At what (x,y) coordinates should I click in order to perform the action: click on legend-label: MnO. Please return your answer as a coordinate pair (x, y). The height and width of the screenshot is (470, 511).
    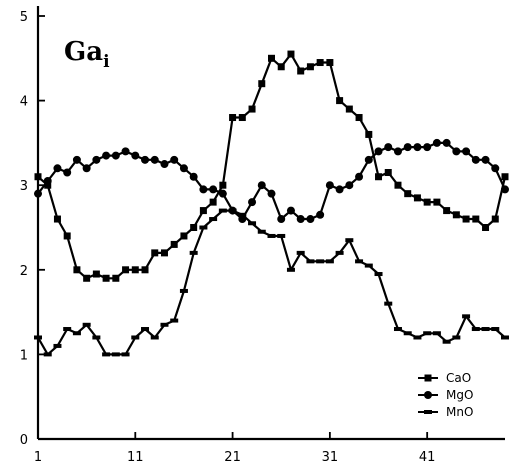
    Looking at the image, I should click on (459, 412).